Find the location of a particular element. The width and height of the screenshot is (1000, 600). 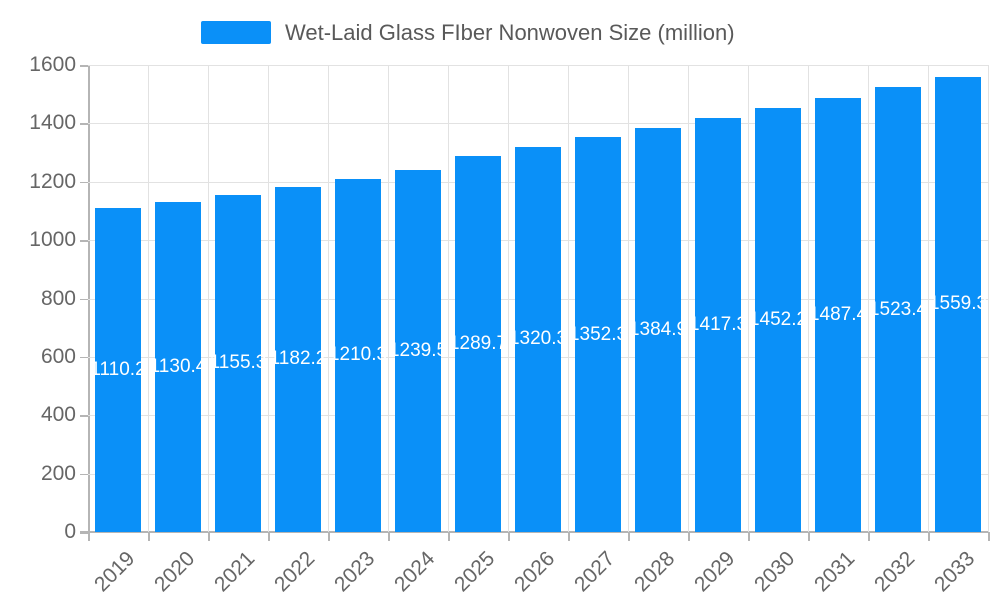

x-axis-tick-label-text: 2023 is located at coordinates (354, 572).